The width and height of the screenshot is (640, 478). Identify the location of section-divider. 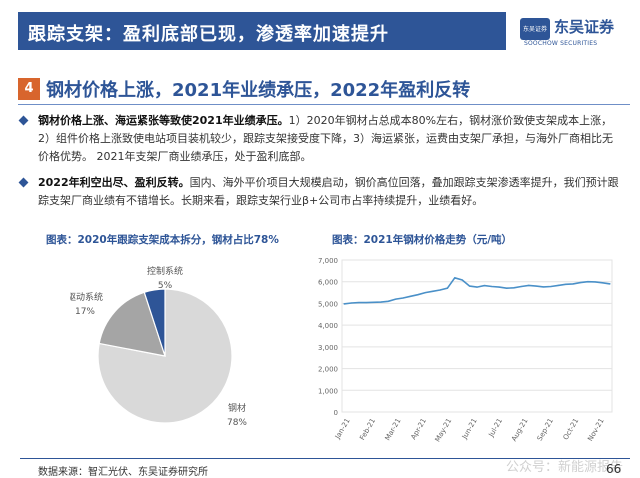
(324, 104).